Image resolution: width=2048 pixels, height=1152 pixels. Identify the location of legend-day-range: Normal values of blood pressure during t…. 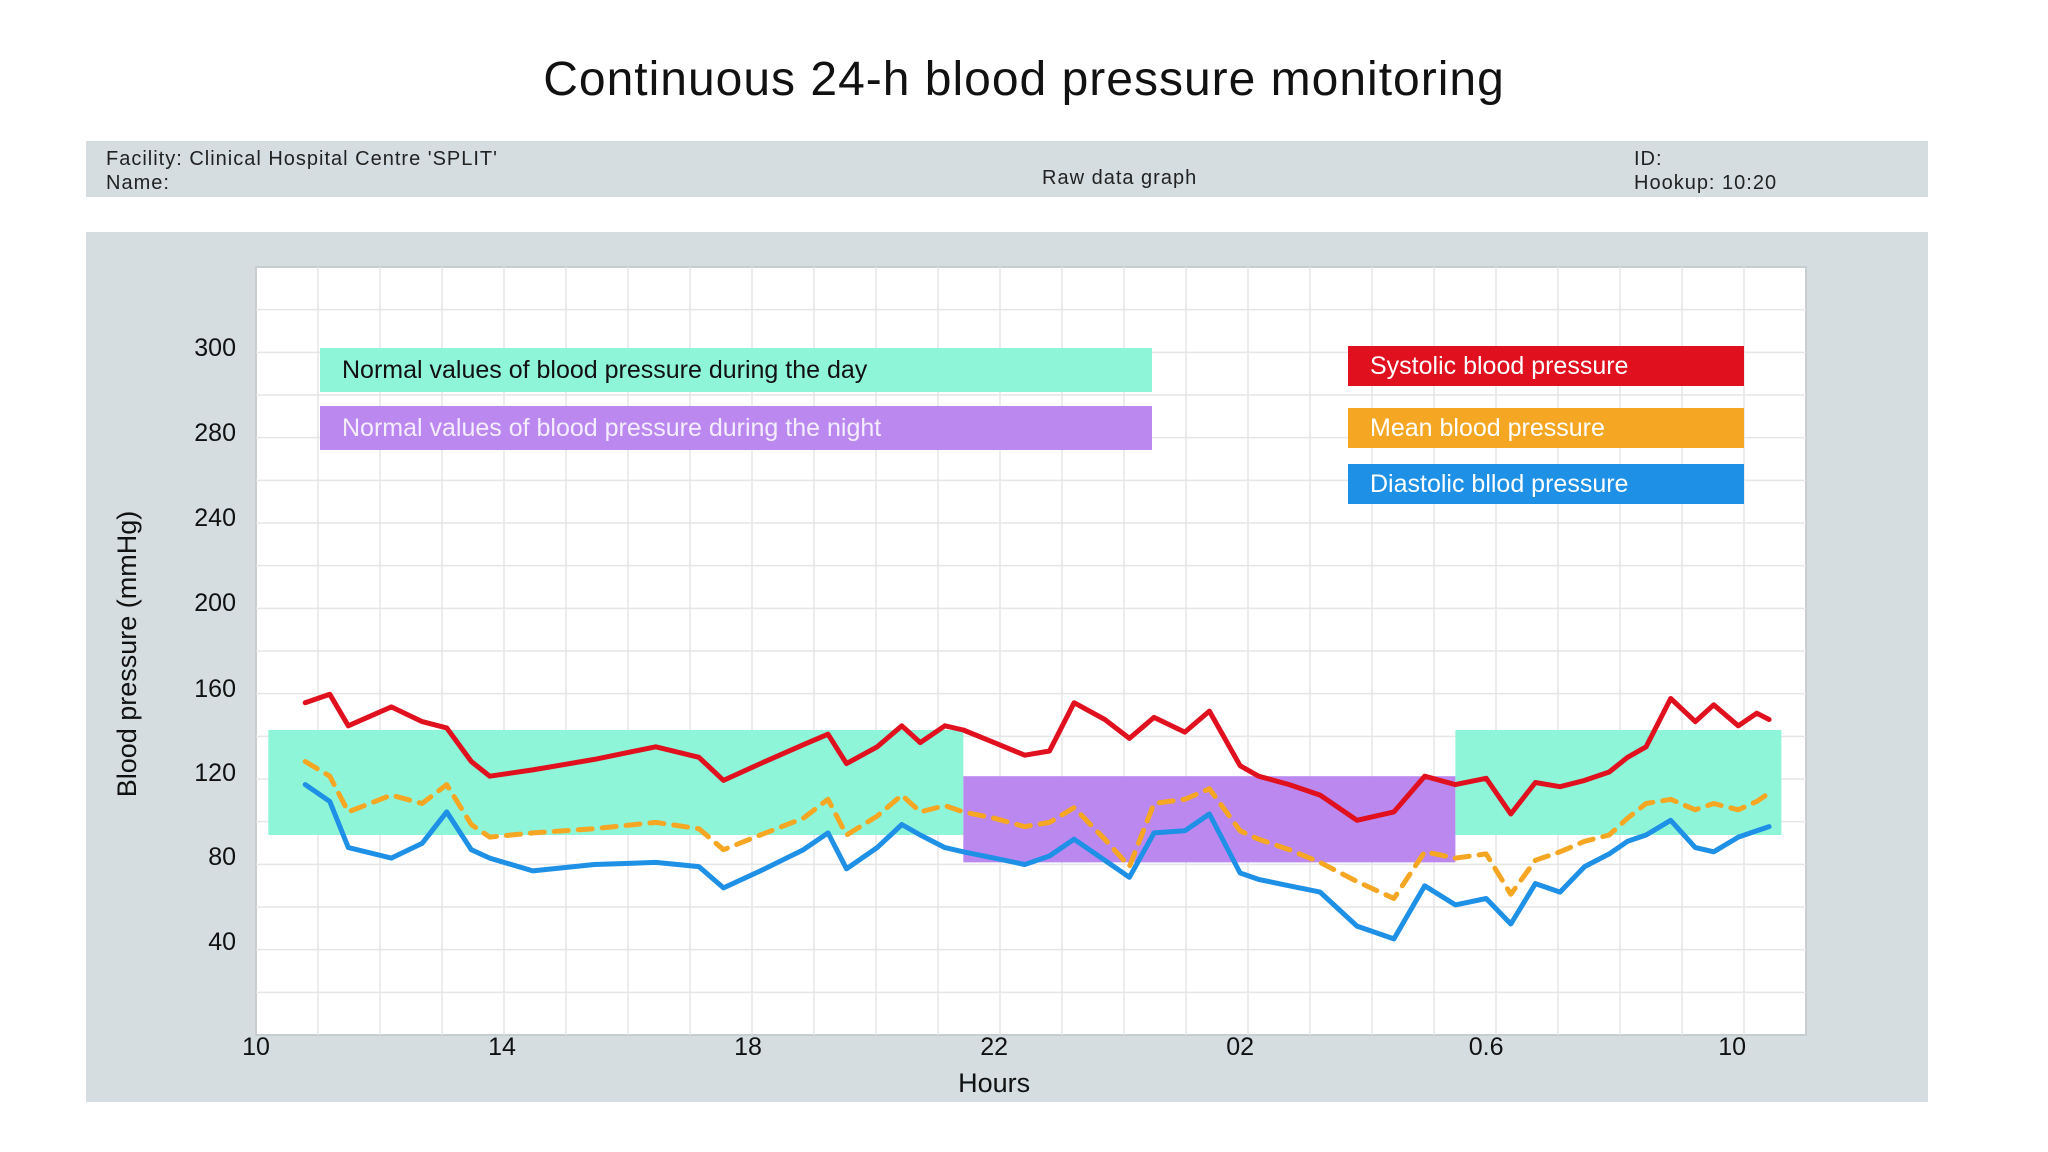
(736, 370).